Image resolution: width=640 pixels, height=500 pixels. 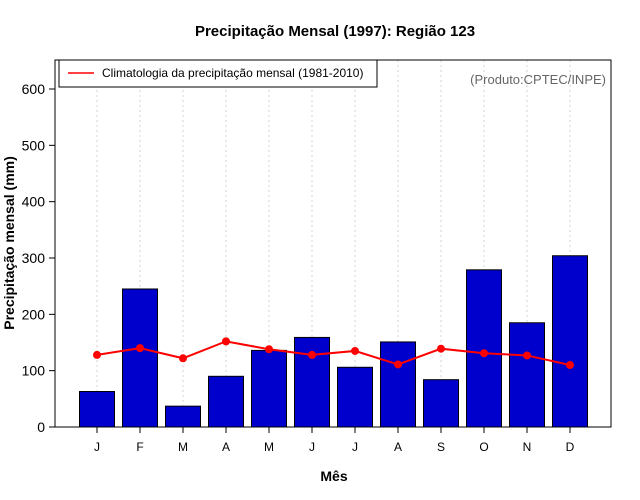 I want to click on y-tick-label-300: 300, so click(x=34, y=258).